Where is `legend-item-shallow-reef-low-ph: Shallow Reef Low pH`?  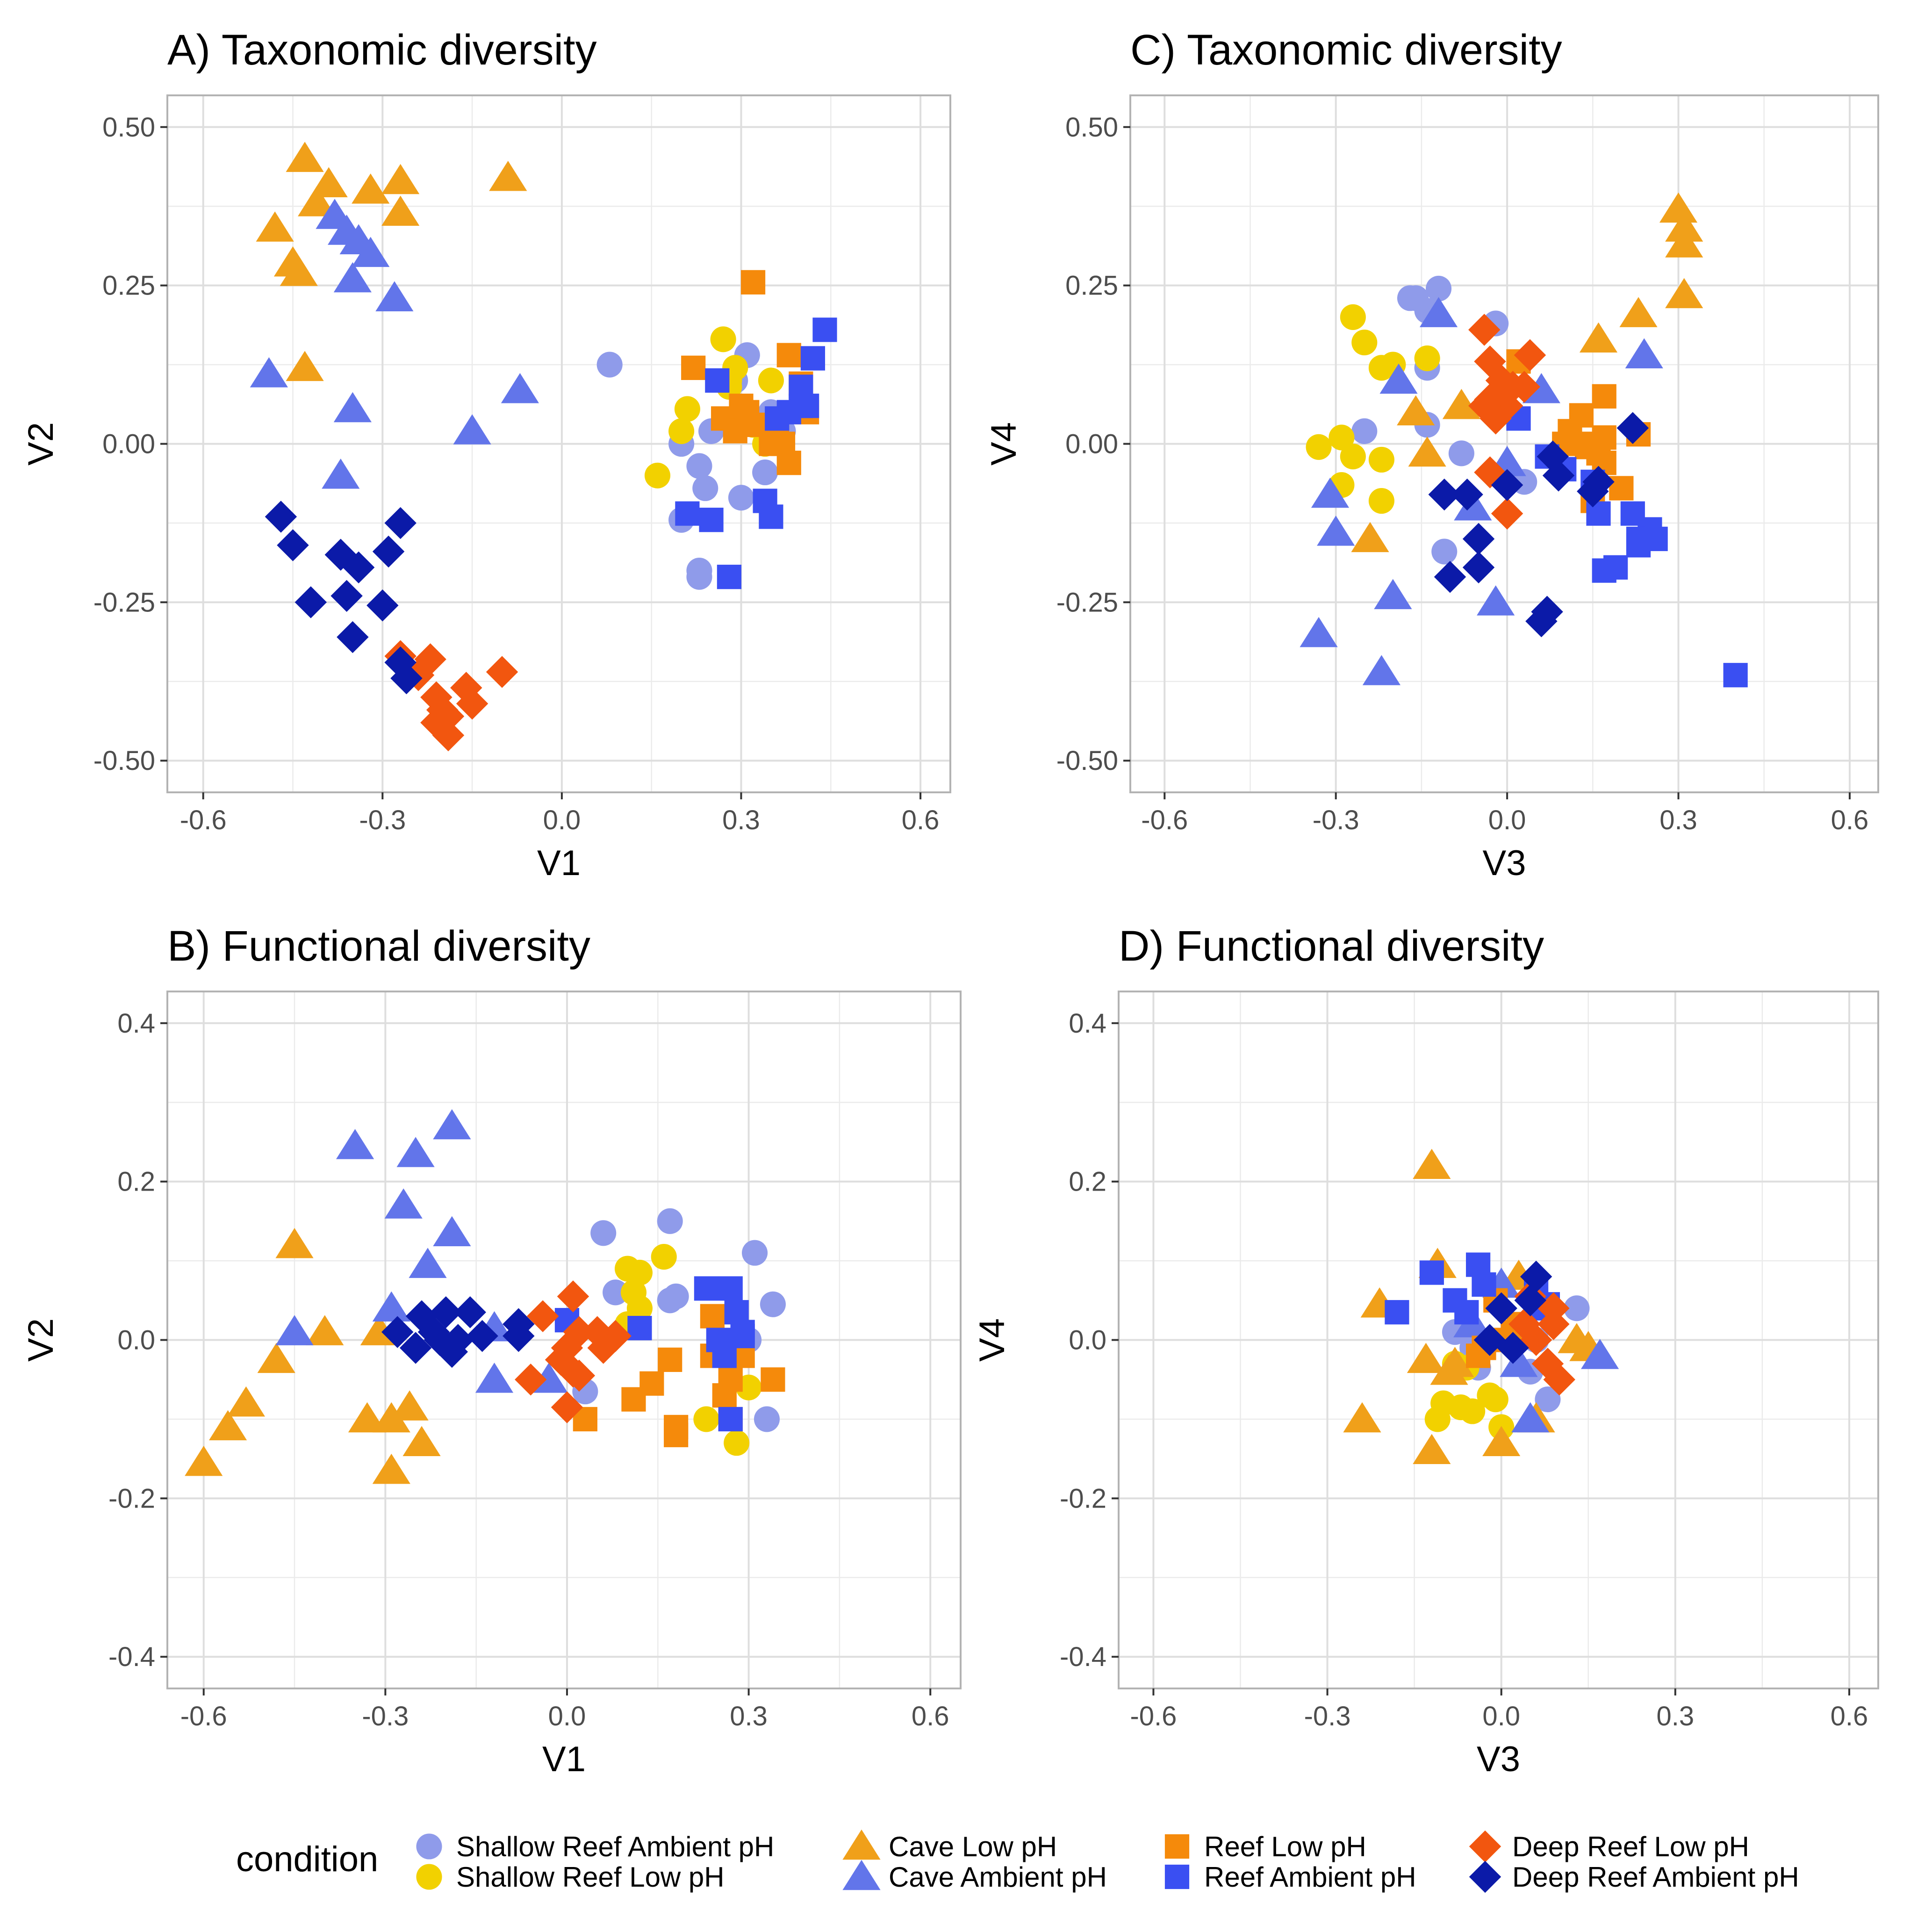
legend-item-shallow-reef-low-ph: Shallow Reef Low pH is located at coordinates (570, 1877).